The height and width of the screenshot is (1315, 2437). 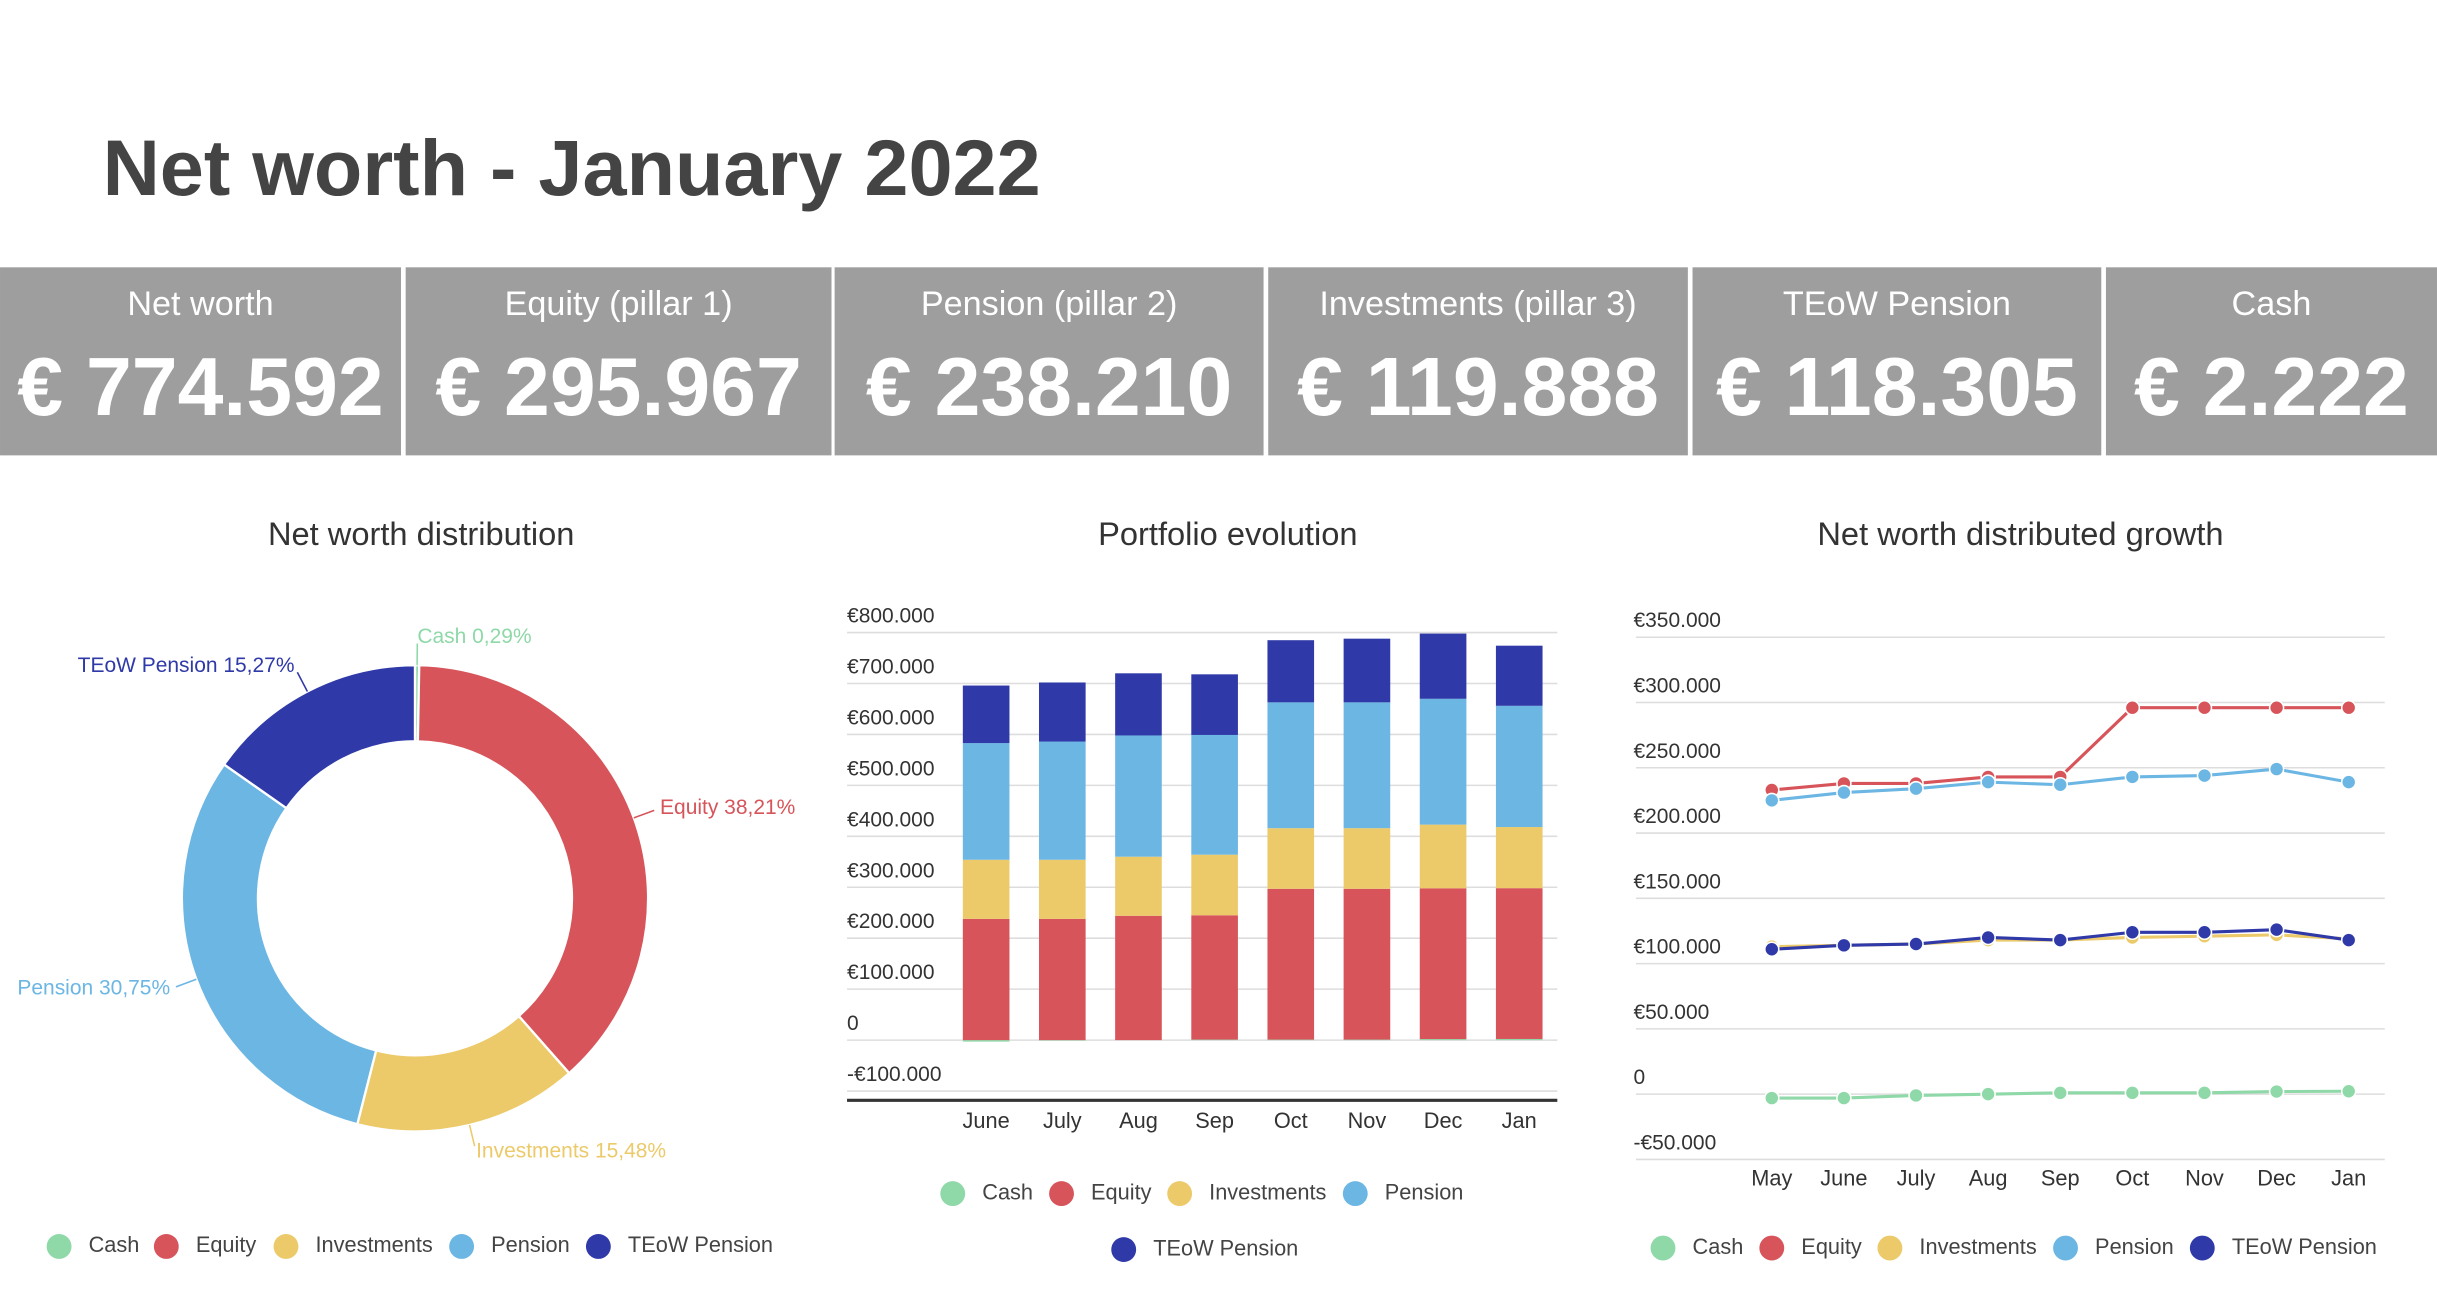 What do you see at coordinates (200, 387) in the screenshot?
I see `kpi-value: € 774.592` at bounding box center [200, 387].